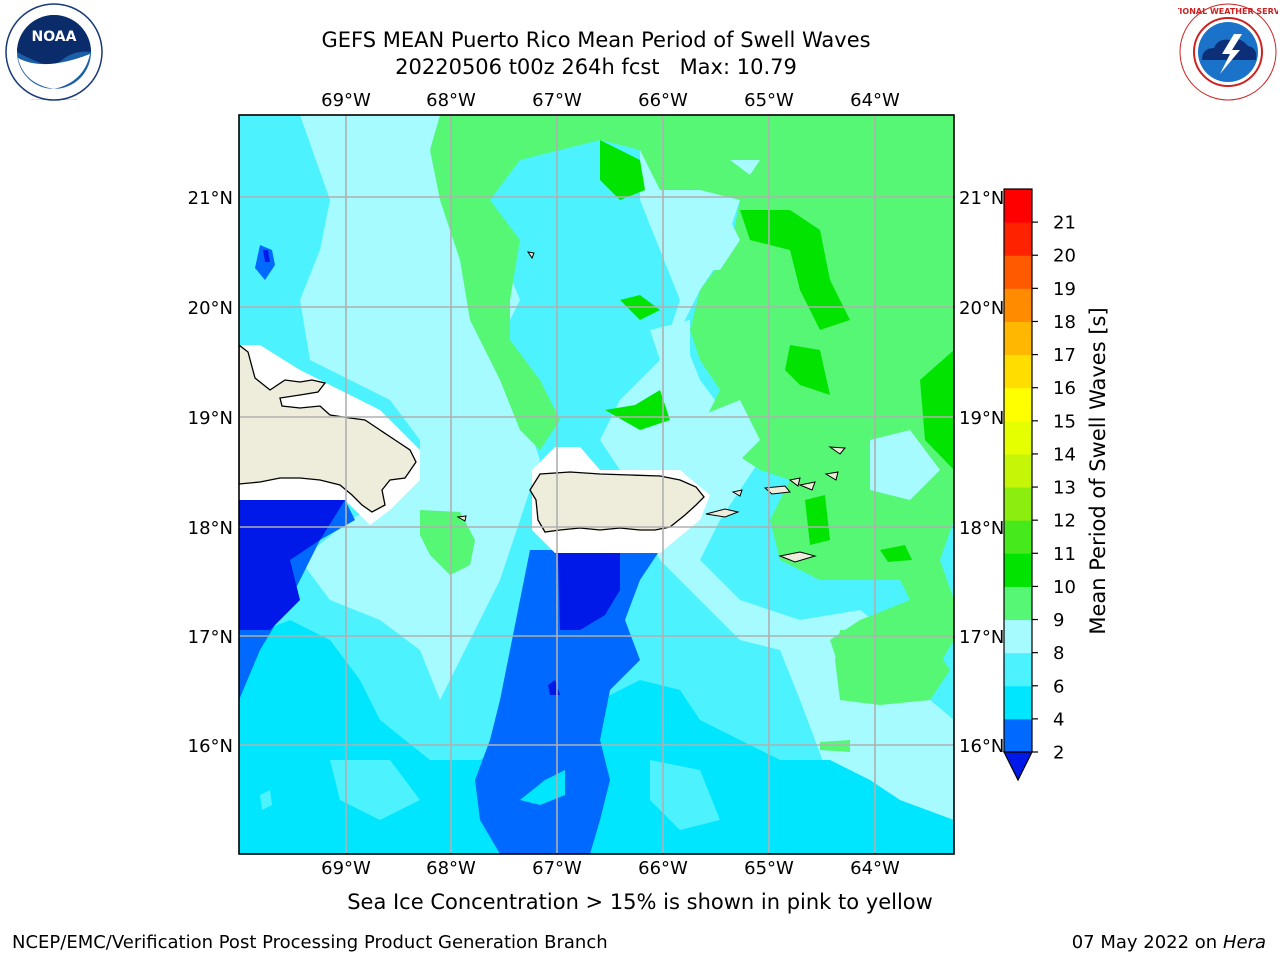 Image resolution: width=1280 pixels, height=960 pixels. I want to click on colorbar-tick-label: 15, so click(1064, 421).